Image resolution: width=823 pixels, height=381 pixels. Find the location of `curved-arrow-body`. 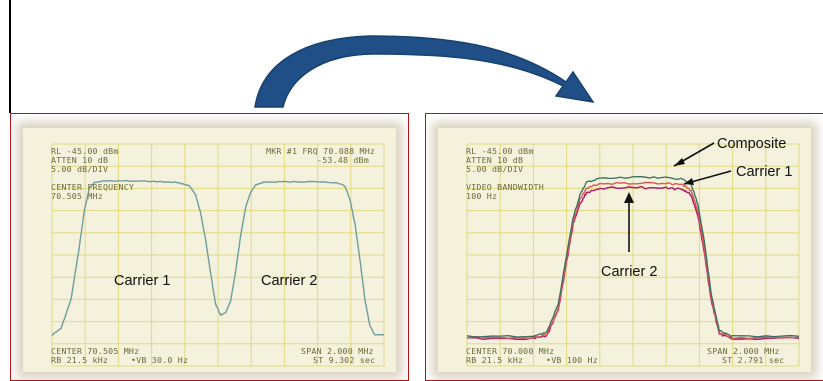

curved-arrow-body is located at coordinates (424, 71).